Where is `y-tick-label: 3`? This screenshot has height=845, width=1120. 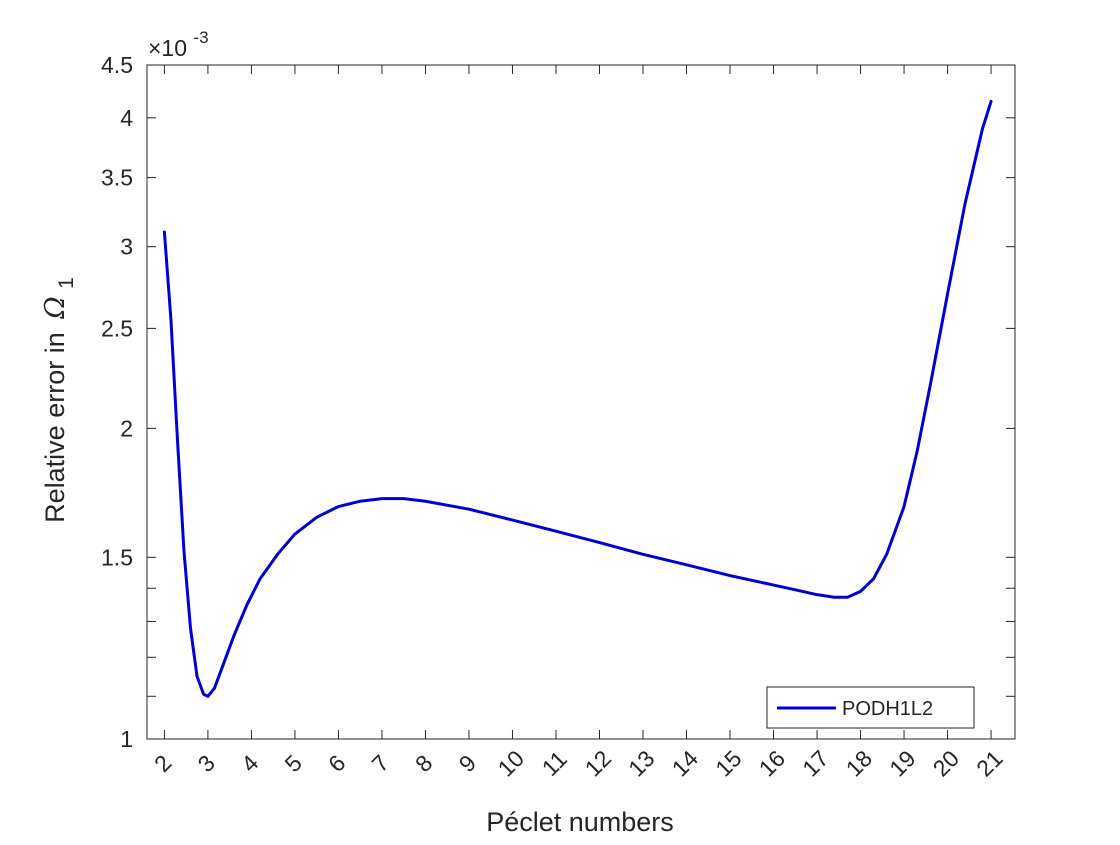 y-tick-label: 3 is located at coordinates (126, 247).